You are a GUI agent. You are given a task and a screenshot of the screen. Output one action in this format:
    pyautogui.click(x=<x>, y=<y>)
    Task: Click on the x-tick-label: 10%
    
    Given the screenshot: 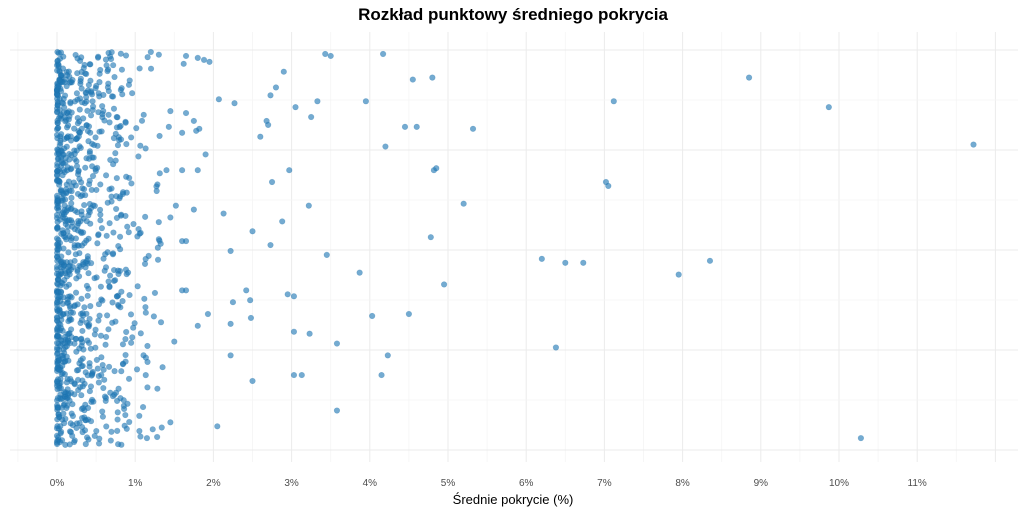 What is the action you would take?
    pyautogui.click(x=839, y=483)
    